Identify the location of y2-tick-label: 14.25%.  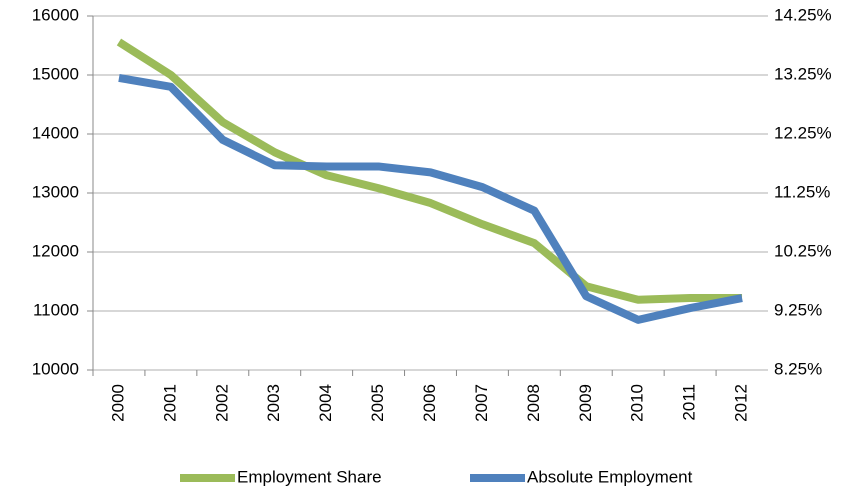
(803, 14).